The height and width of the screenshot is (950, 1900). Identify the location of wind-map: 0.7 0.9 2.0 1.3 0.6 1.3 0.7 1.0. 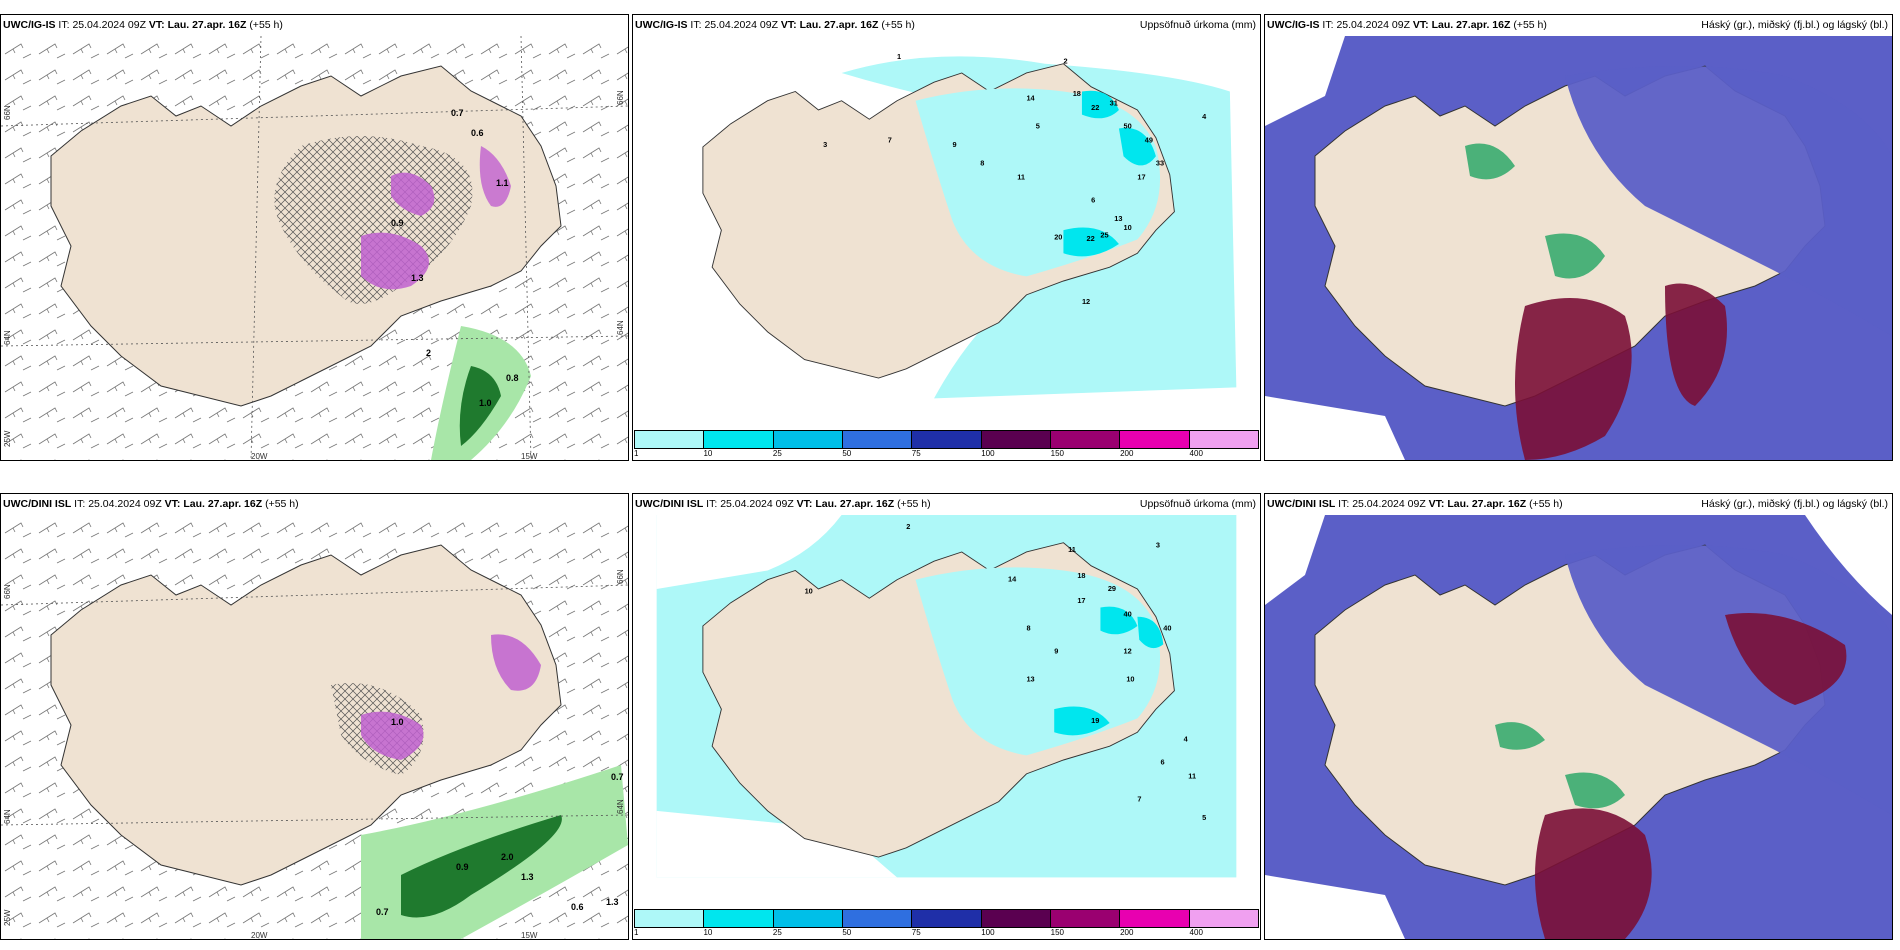
(314, 727).